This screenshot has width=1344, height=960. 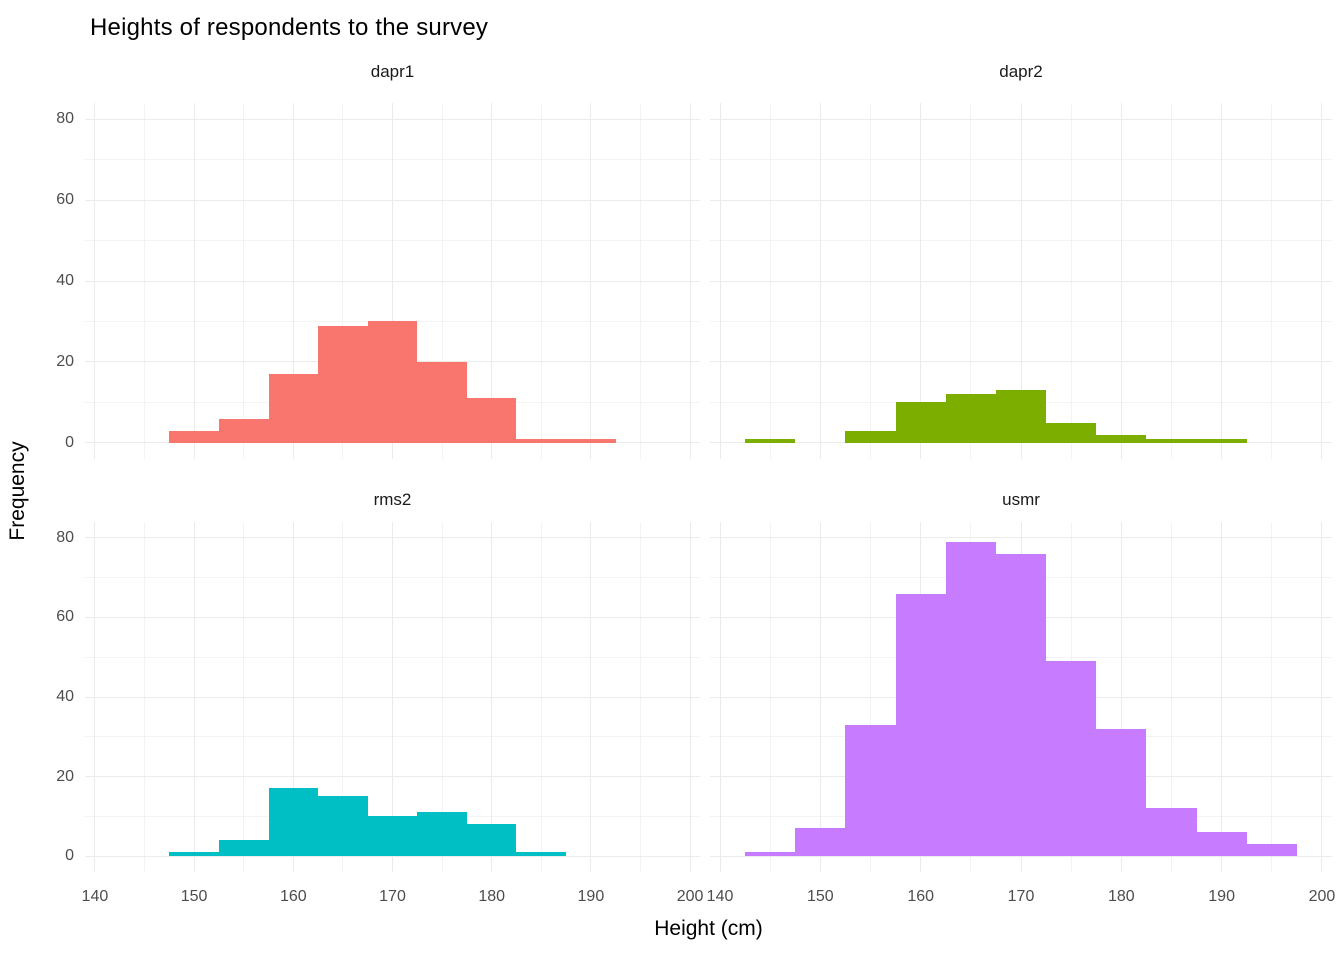 I want to click on facet-label-dapr1: dapr1, so click(x=392, y=71).